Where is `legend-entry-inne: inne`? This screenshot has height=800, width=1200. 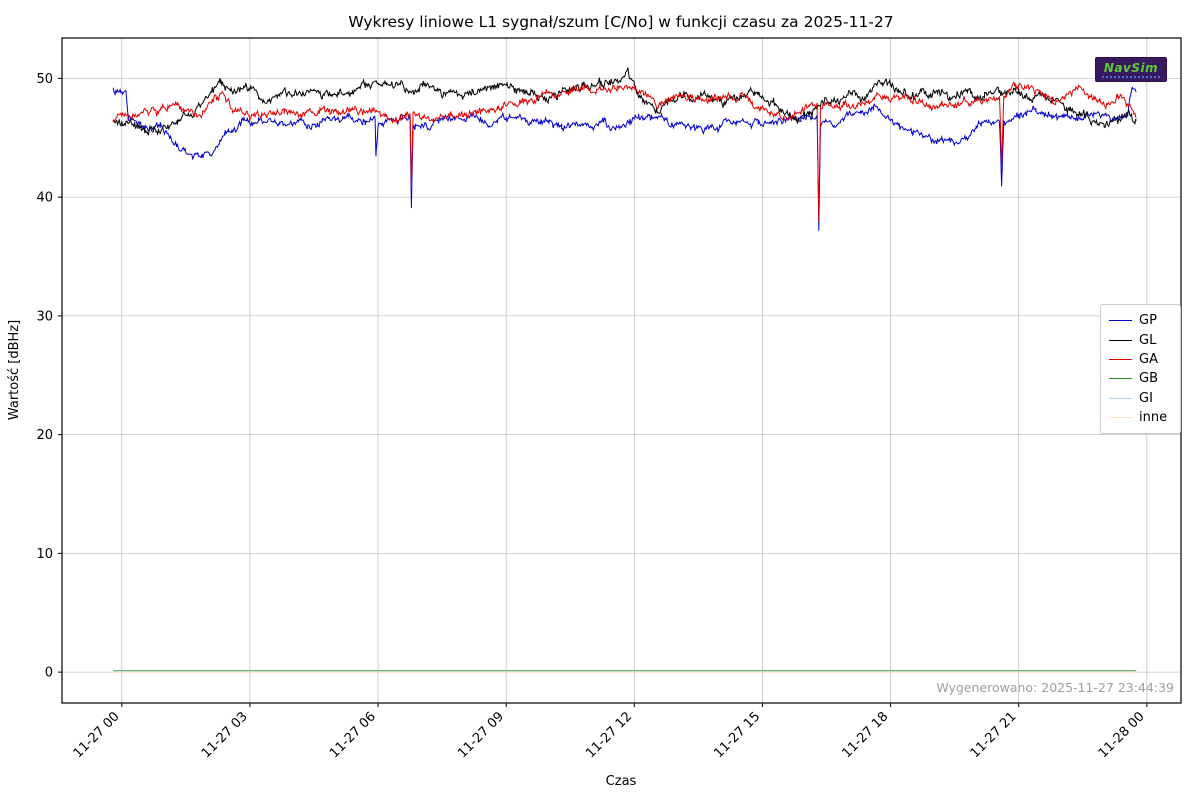
legend-entry-inne: inne is located at coordinates (1144, 417).